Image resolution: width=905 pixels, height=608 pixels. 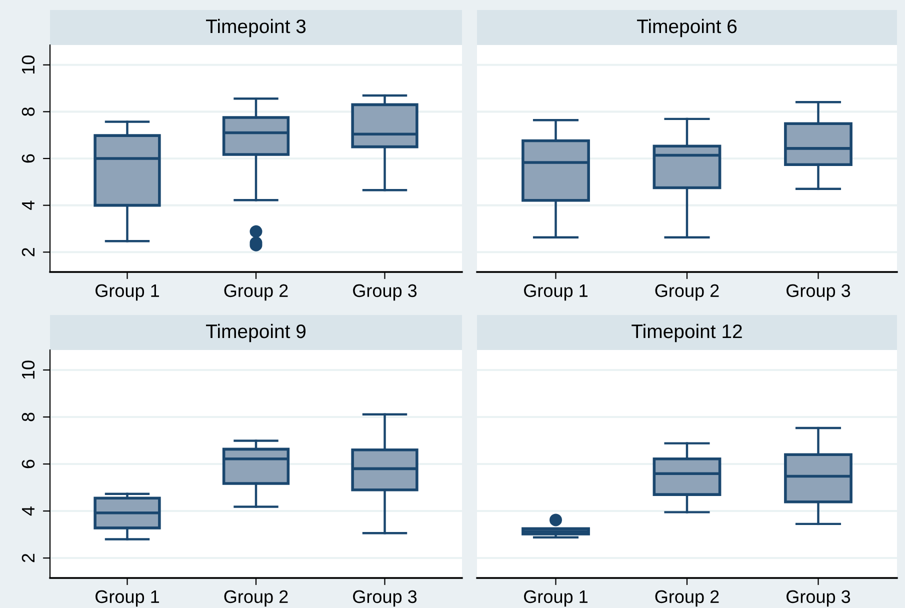 I want to click on chart-title: Timepoint 9, so click(x=256, y=333).